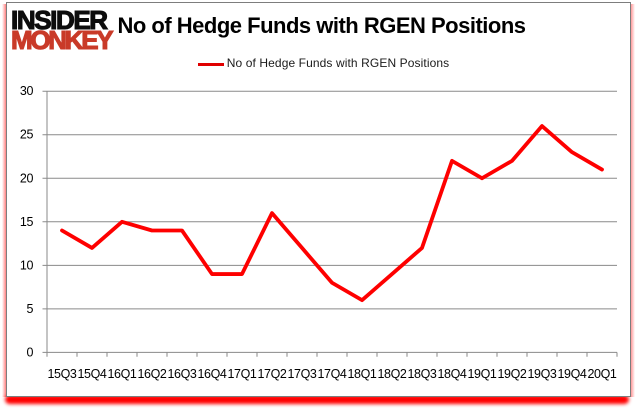  Describe the element at coordinates (29, 309) in the screenshot. I see `svg-text: 5` at that location.